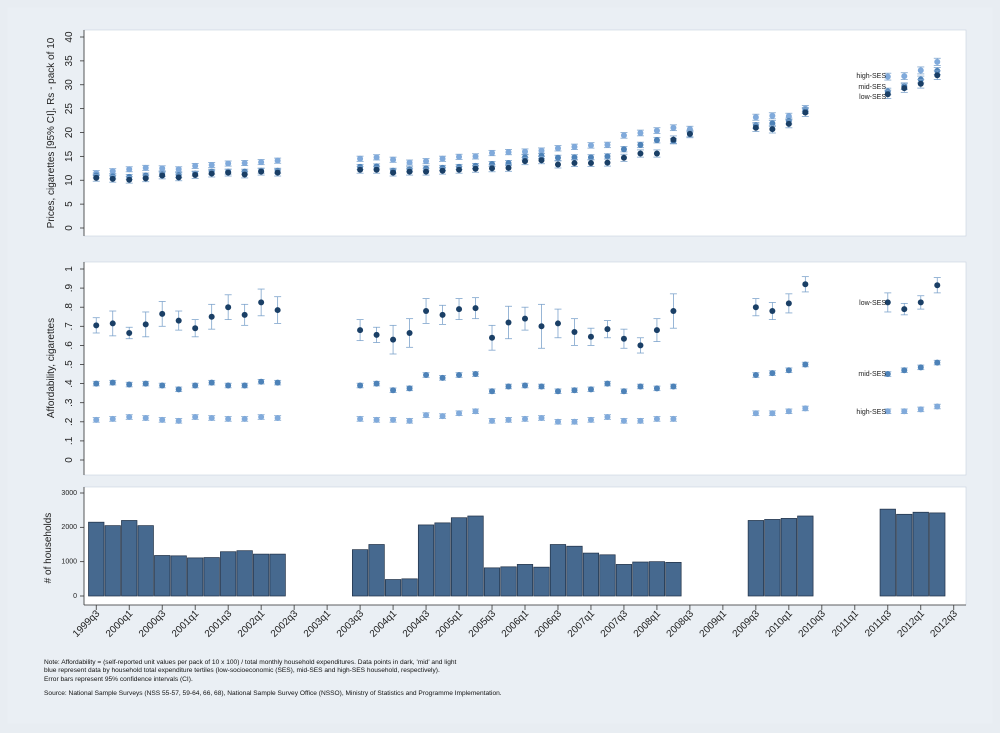 The height and width of the screenshot is (733, 1000). Describe the element at coordinates (69, 109) in the screenshot. I see `y-tick-label: 25` at that location.